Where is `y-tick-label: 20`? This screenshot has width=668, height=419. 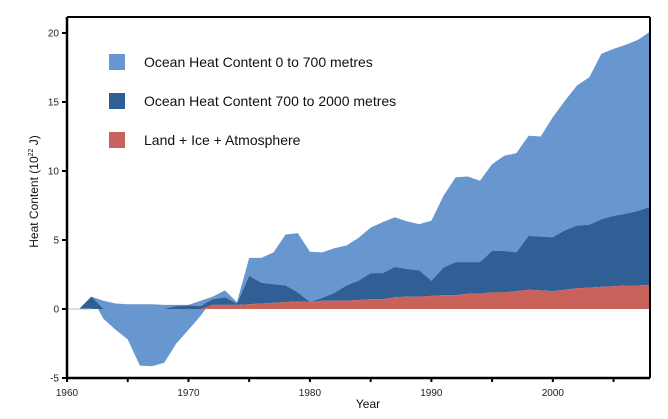 y-tick-label: 20 is located at coordinates (54, 34).